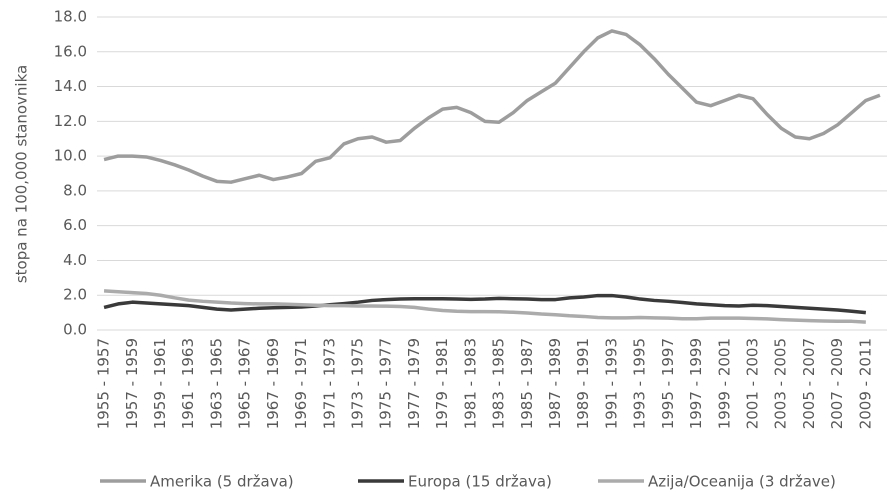 Image resolution: width=889 pixels, height=492 pixels. What do you see at coordinates (668, 383) in the screenshot?
I see `x-tick-label: 1995 - 1997` at bounding box center [668, 383].